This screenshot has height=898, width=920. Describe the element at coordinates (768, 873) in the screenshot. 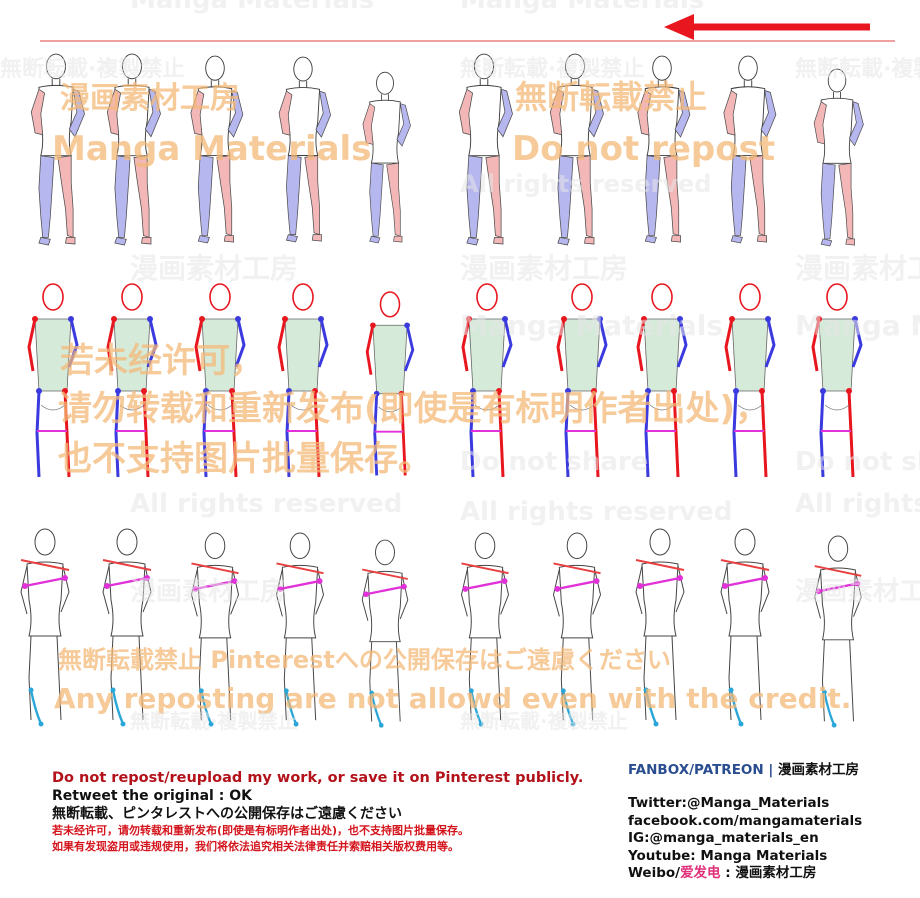

I see `weibo-suffix: : 漫画素材工房` at that location.